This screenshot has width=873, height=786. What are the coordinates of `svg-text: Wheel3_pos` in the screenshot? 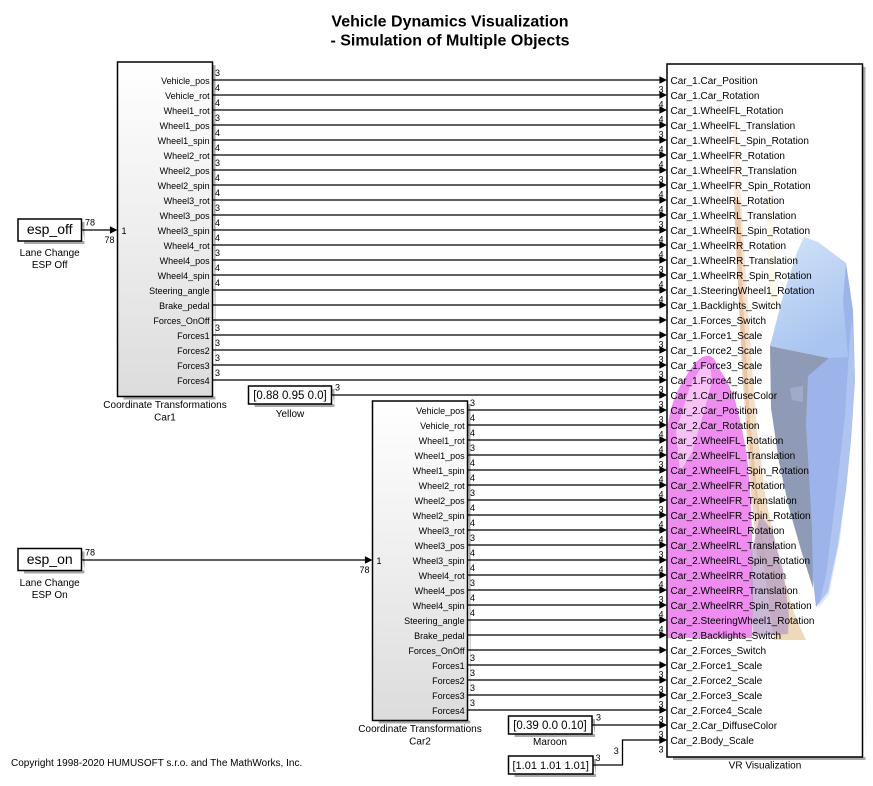 It's located at (440, 546).